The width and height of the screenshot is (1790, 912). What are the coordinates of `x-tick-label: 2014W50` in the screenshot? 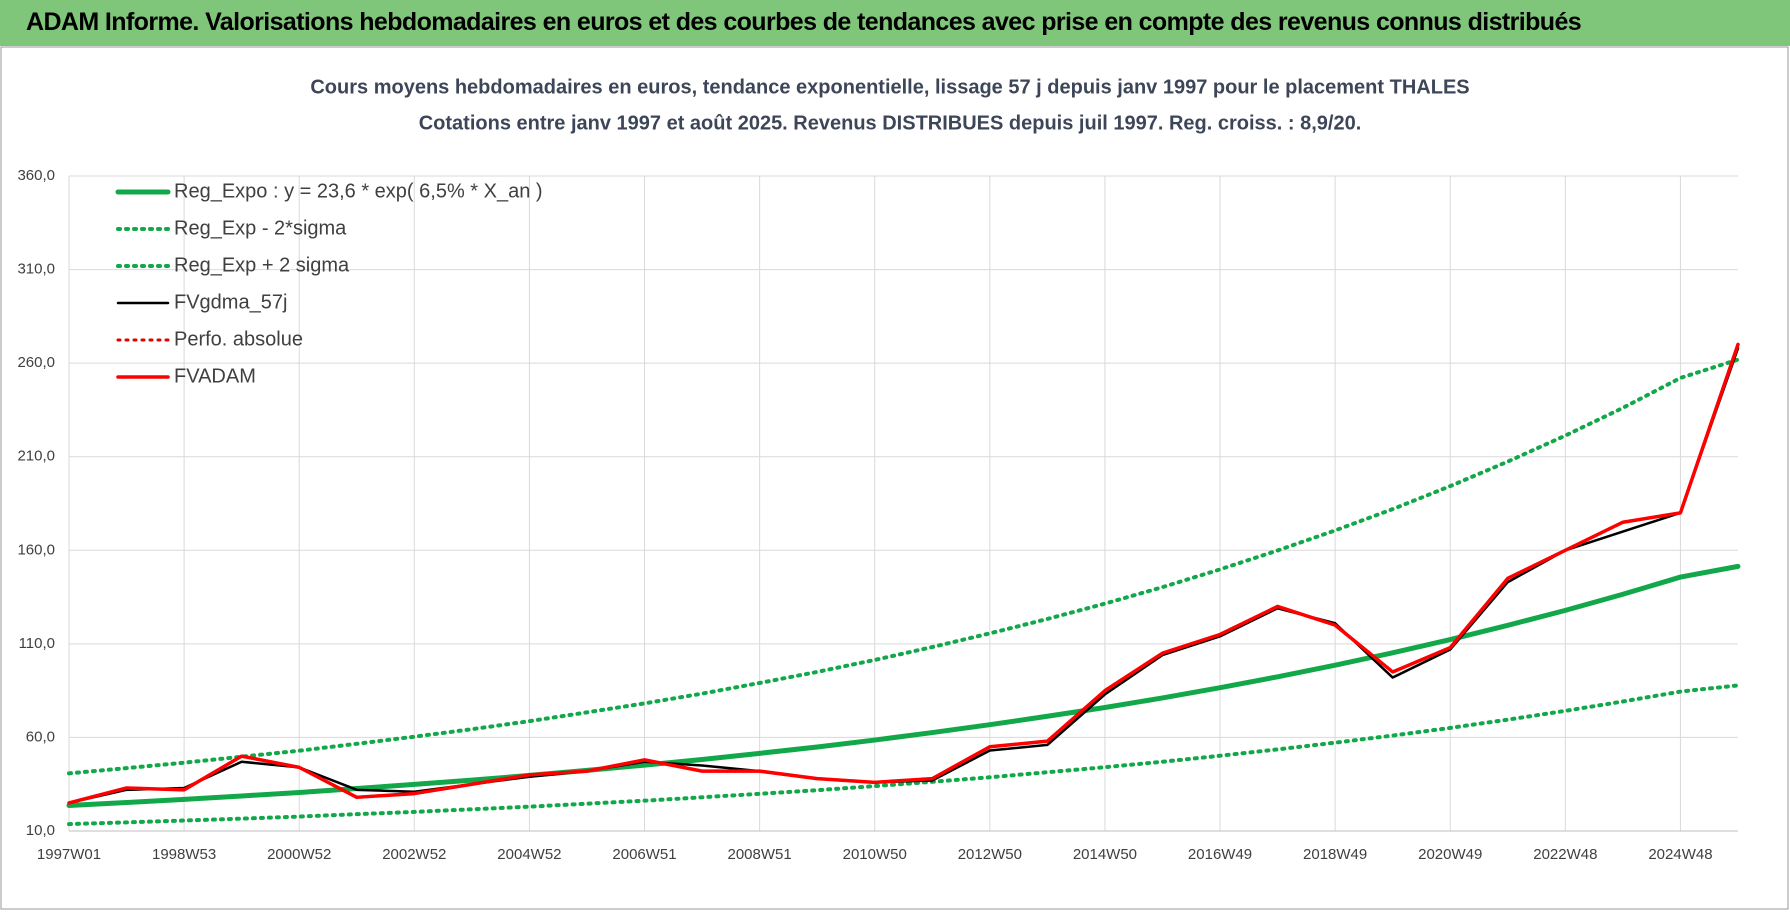 It's located at (1105, 854).